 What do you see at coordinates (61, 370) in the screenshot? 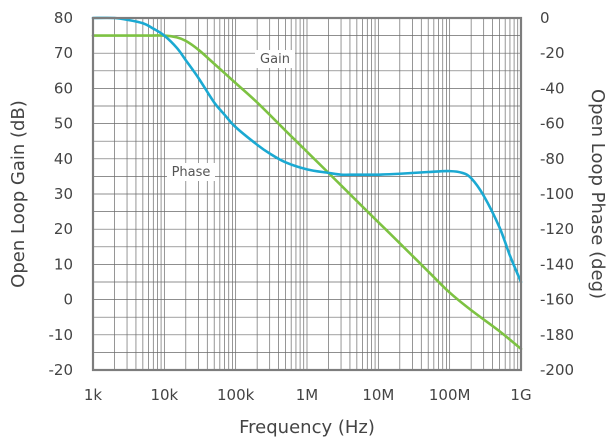
I see `left-y-tick-label: -20` at bounding box center [61, 370].